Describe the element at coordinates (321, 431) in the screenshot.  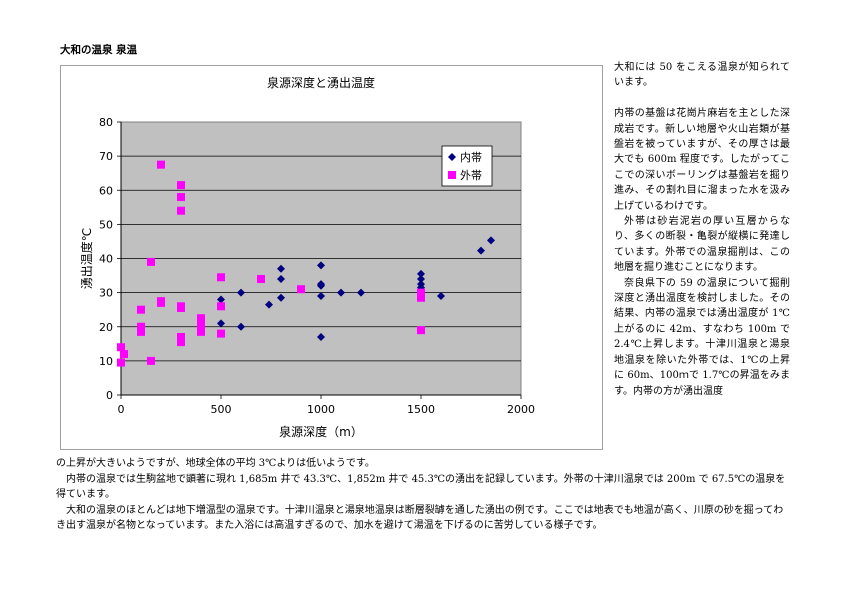
I see `x-axis-label: 泉源深度（m）` at that location.